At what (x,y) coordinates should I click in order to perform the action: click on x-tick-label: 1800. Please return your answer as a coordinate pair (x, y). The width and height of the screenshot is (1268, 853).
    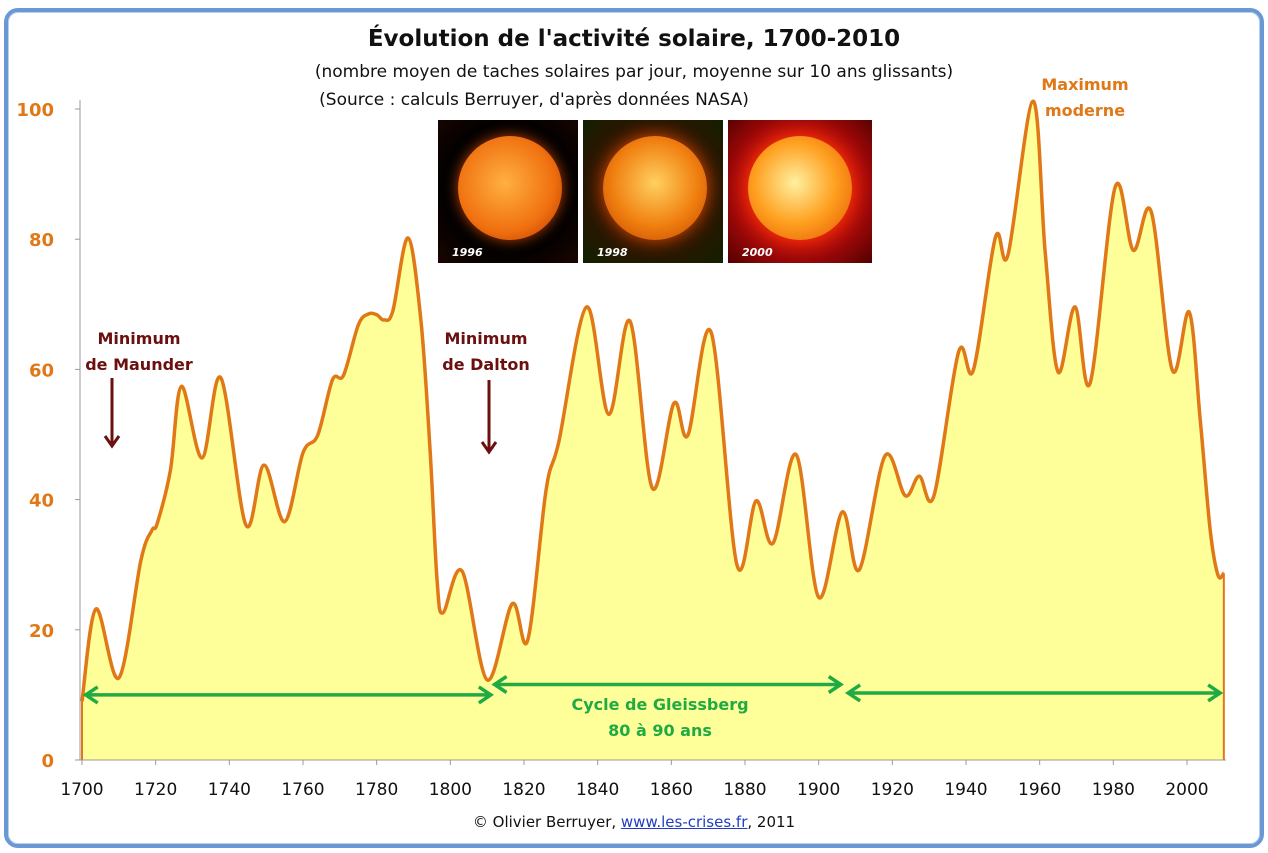
    Looking at the image, I should click on (450, 790).